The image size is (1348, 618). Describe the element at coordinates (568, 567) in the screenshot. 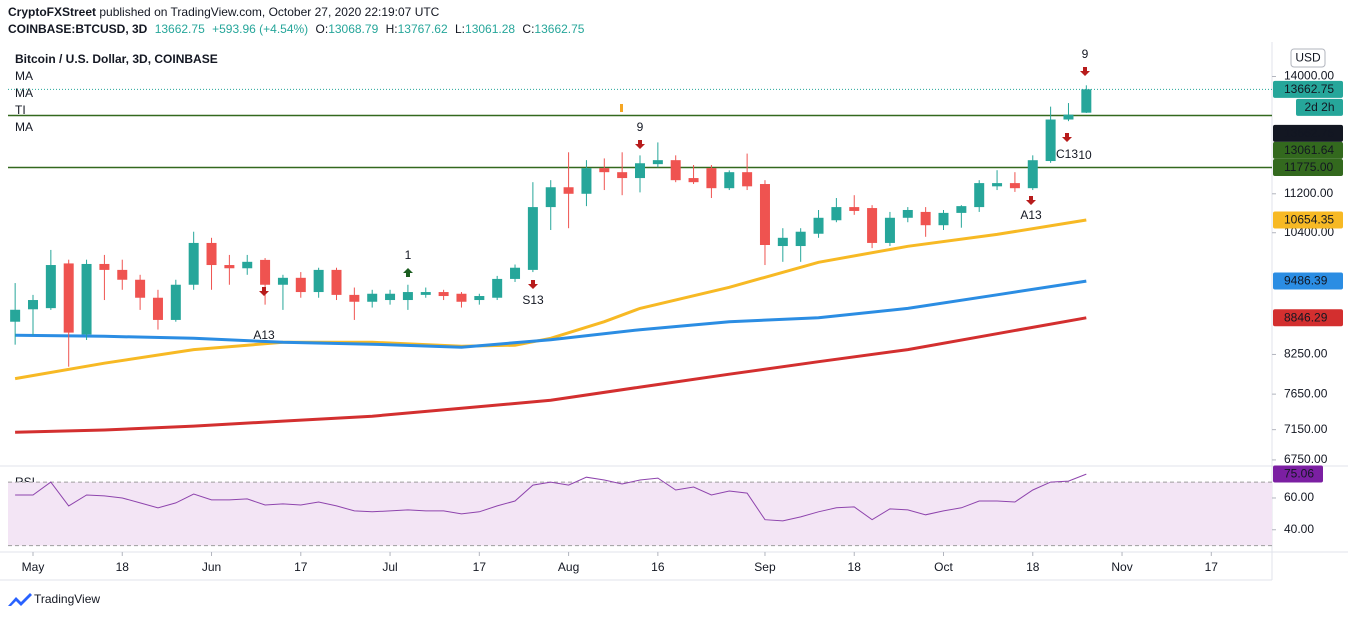

I see `x-tick-label: Aug` at that location.